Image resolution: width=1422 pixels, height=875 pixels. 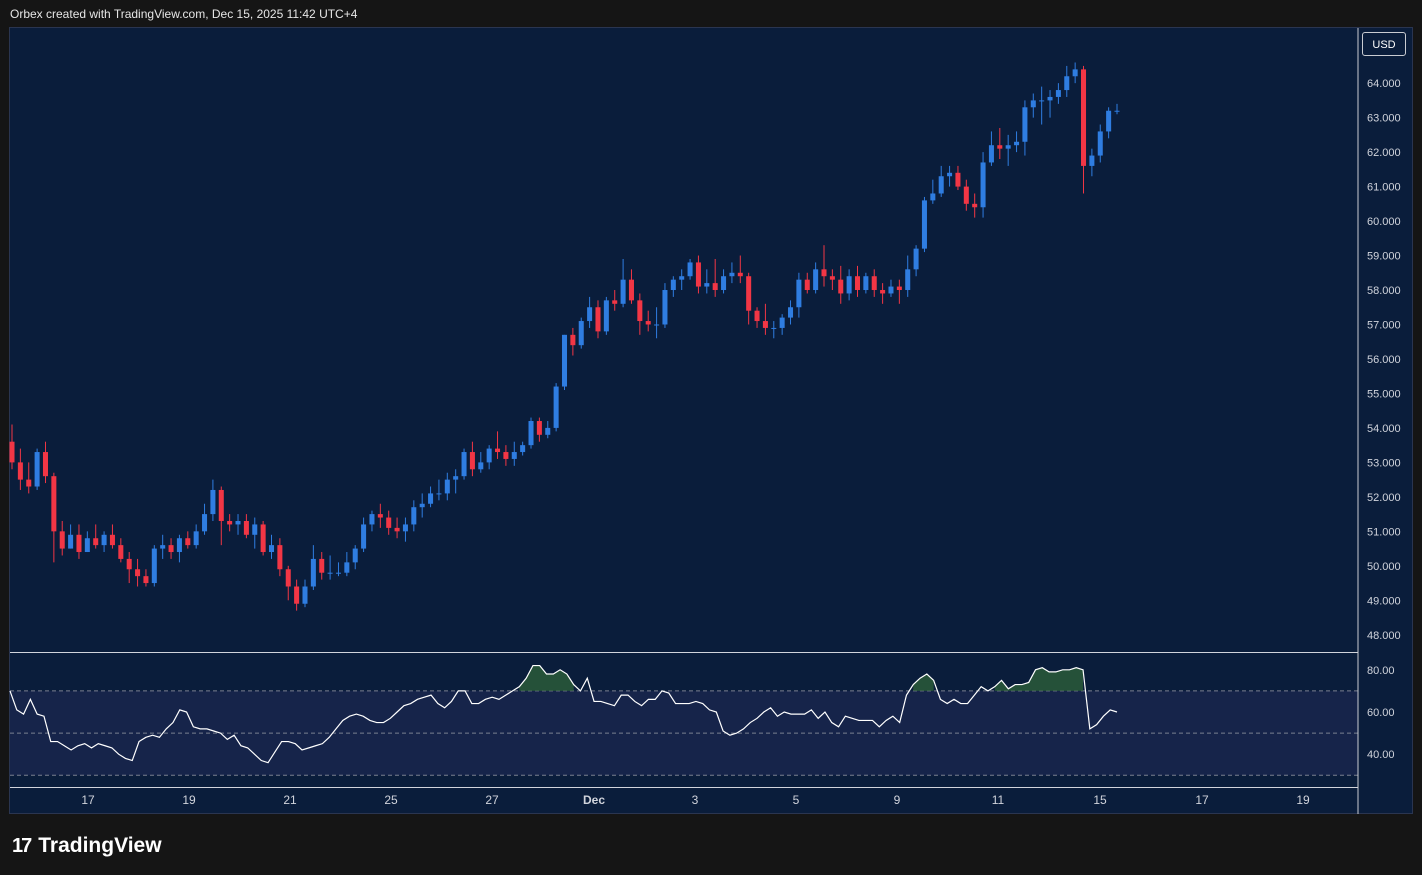 I want to click on price-tick-label: 57.000, so click(x=1384, y=325).